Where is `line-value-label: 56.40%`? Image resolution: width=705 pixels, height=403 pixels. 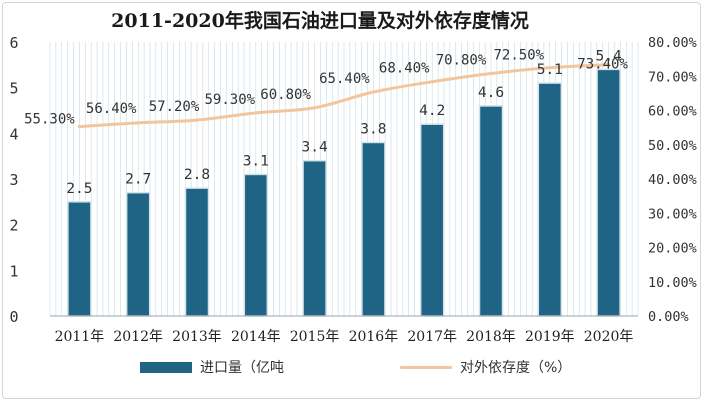 line-value-label: 56.40% is located at coordinates (111, 109).